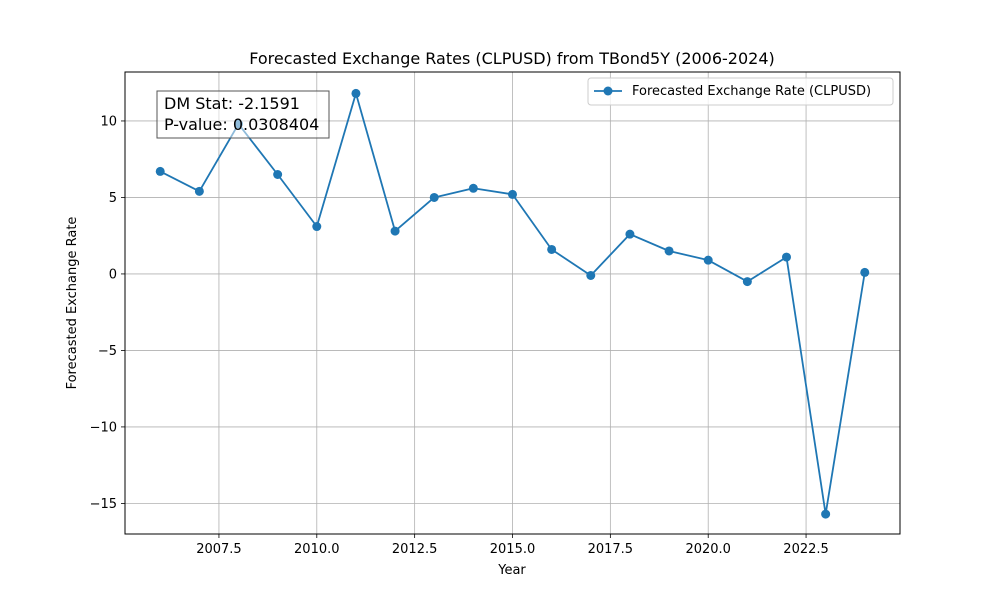 This screenshot has width=1000, height=600. What do you see at coordinates (113, 274) in the screenshot?
I see `y-tick-label: 0` at bounding box center [113, 274].